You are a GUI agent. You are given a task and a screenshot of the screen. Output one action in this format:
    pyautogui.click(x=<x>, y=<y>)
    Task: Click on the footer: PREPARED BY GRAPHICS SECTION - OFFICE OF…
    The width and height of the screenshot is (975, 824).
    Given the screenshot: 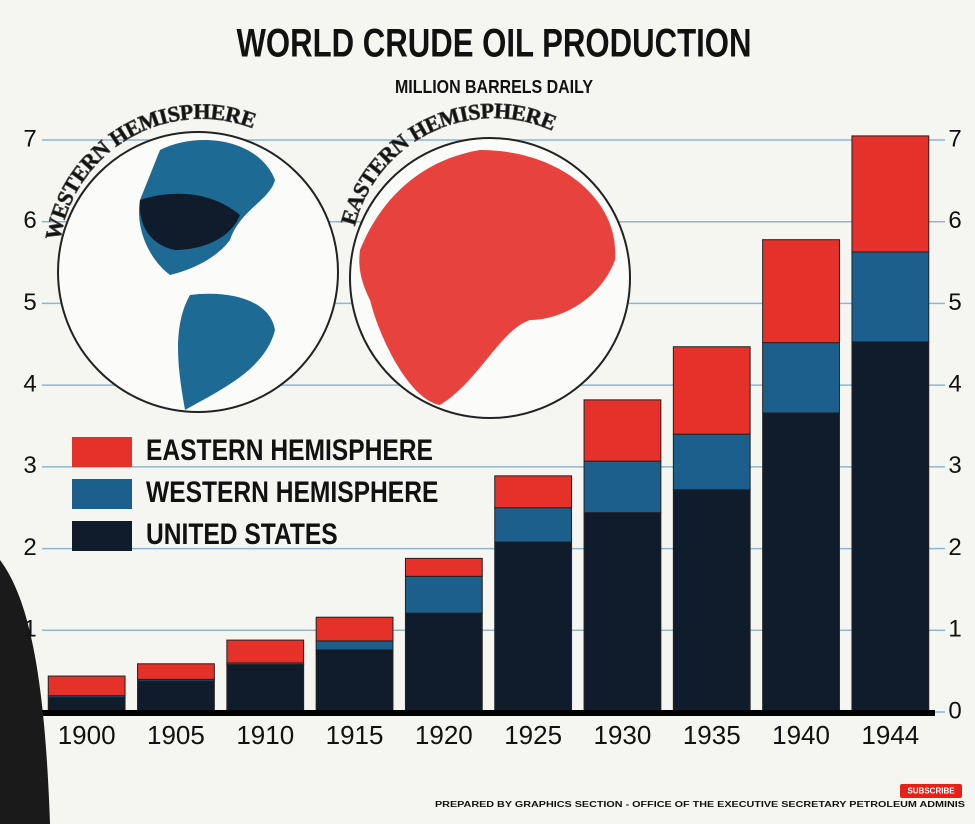 What is the action you would take?
    pyautogui.click(x=700, y=804)
    